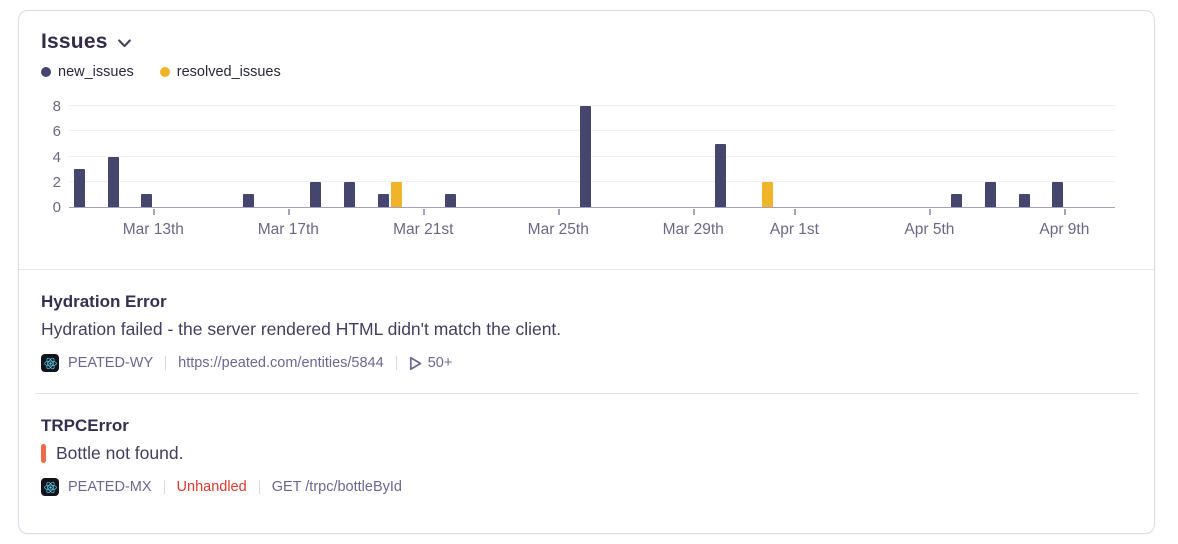 The image size is (1178, 544). I want to click on y-tick-label: 8, so click(56, 106).